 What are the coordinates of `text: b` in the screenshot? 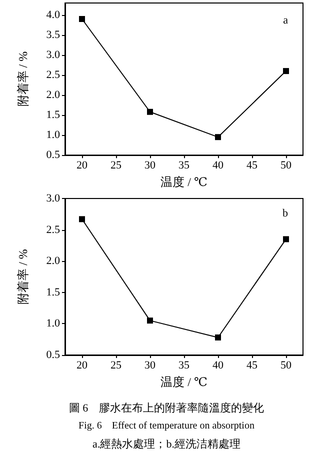 It's located at (285, 214).